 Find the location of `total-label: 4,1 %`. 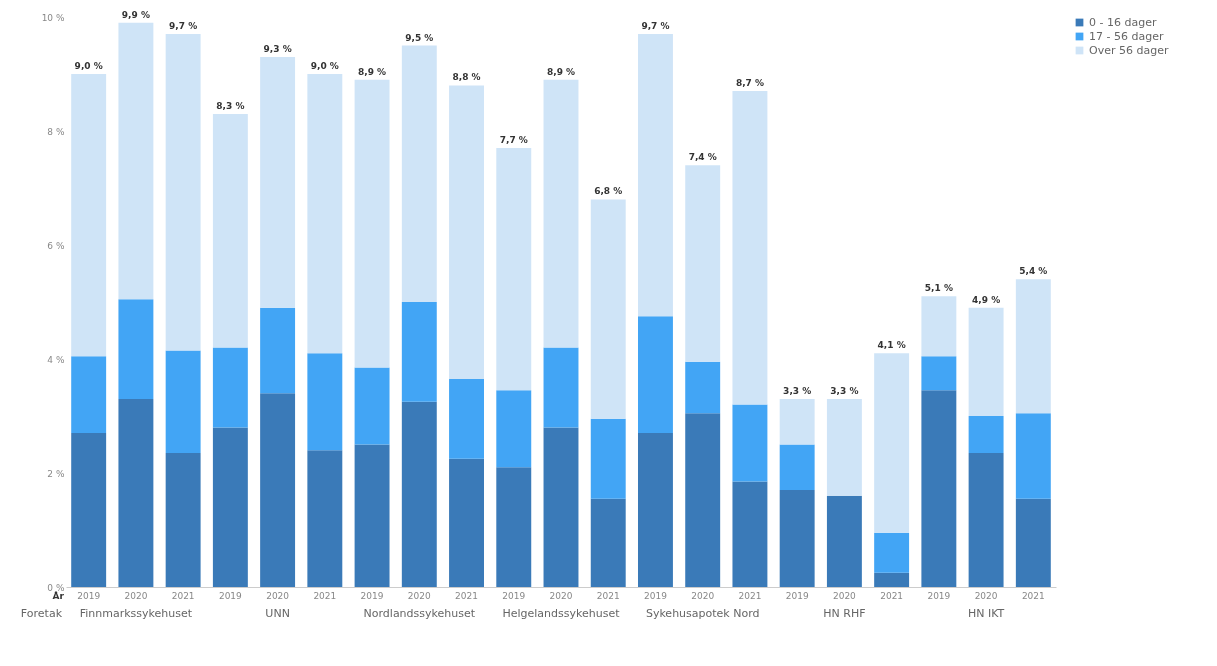

total-label: 4,1 % is located at coordinates (891, 345).